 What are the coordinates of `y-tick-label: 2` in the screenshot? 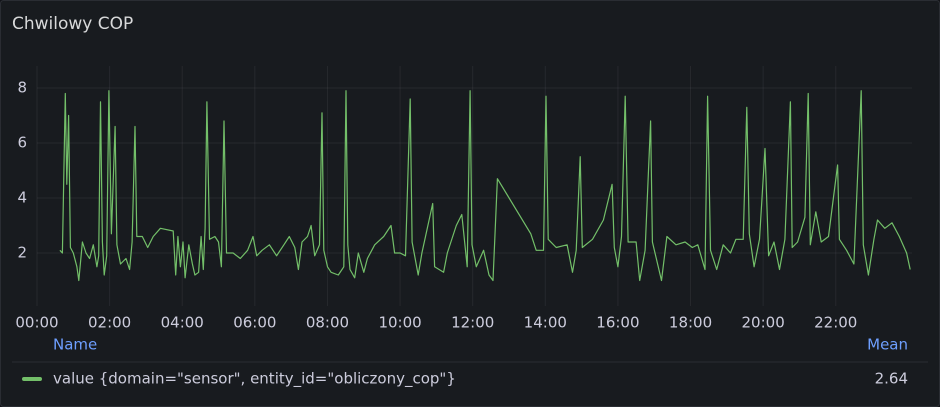 It's located at (22, 253).